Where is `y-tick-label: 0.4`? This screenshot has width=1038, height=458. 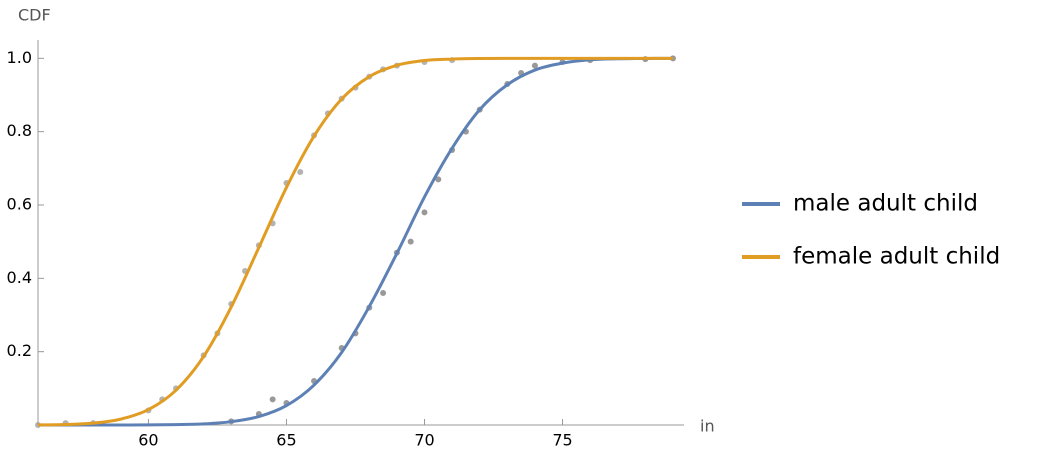
y-tick-label: 0.4 is located at coordinates (19, 277).